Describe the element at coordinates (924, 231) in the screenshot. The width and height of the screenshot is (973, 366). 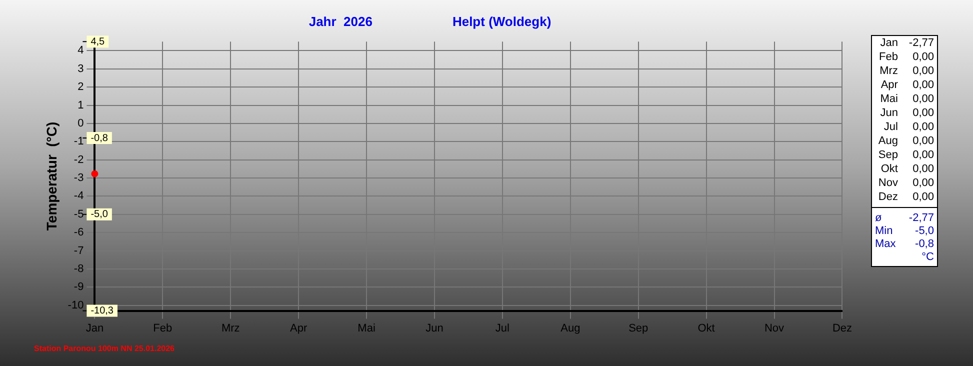
I see `text: -5,0` at that location.